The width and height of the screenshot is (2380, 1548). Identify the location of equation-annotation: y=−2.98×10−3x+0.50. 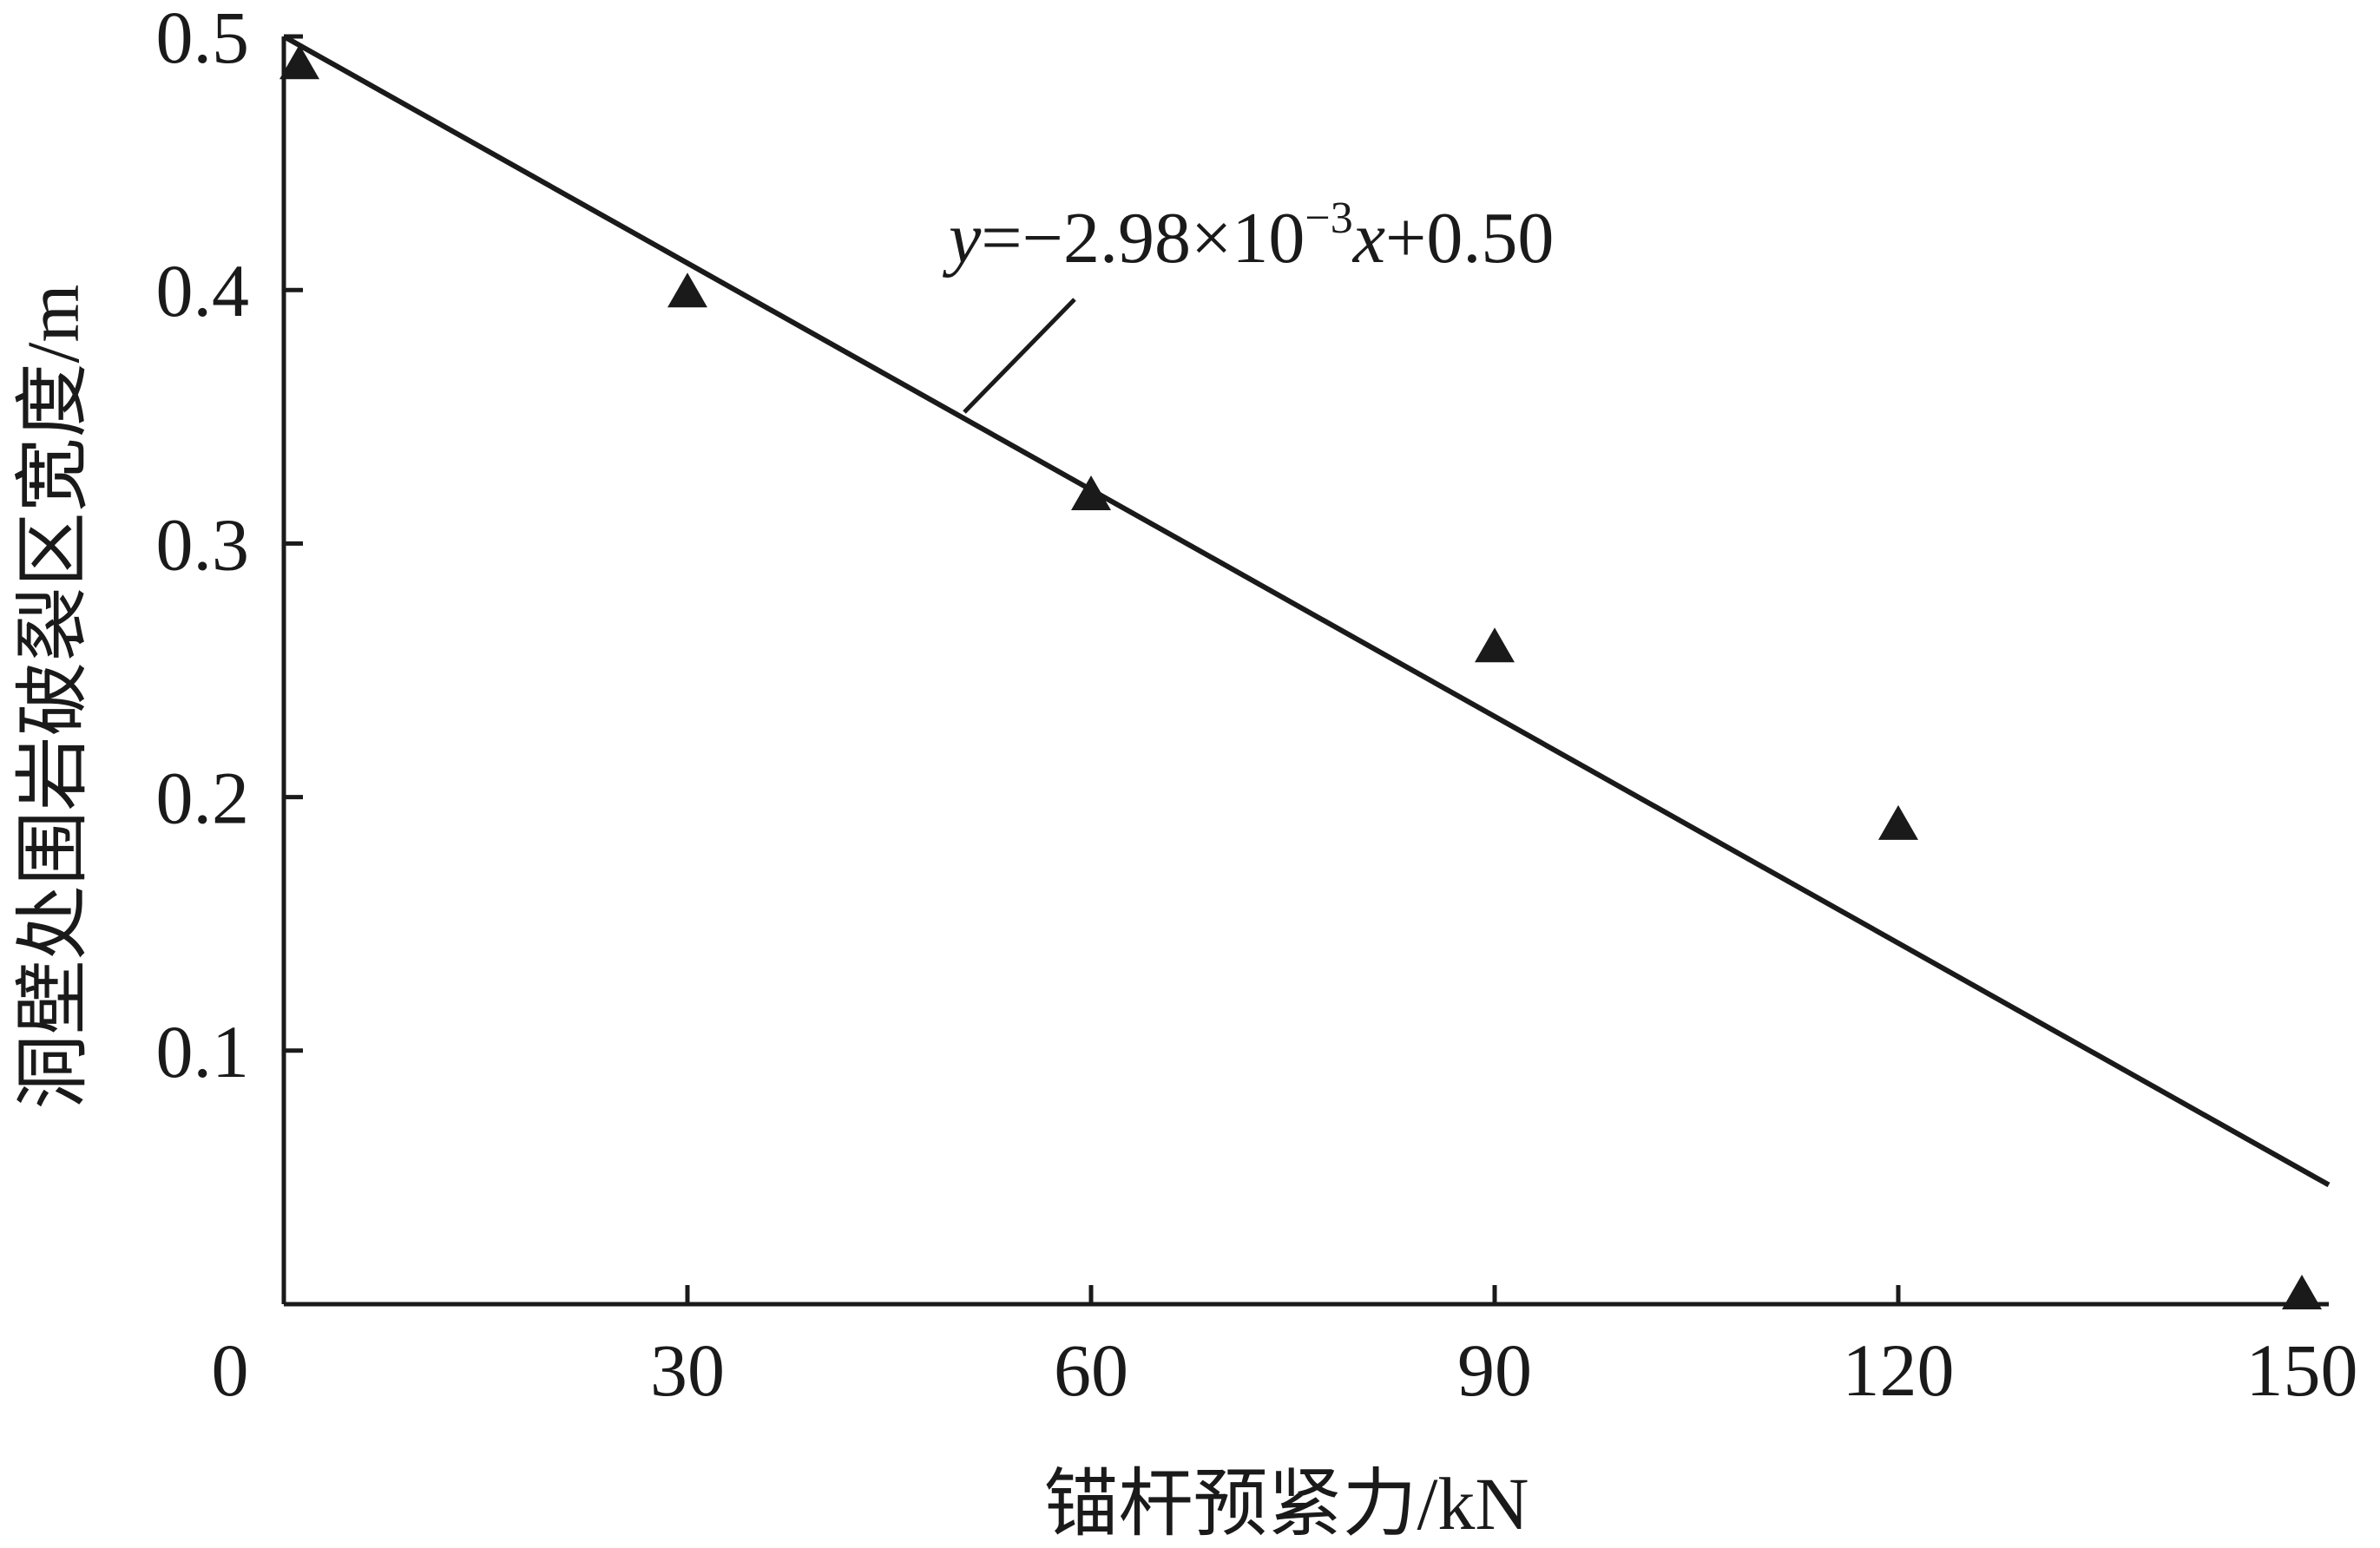
(1248, 304).